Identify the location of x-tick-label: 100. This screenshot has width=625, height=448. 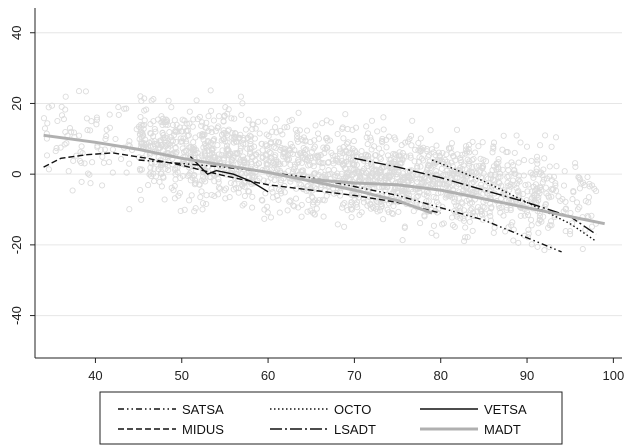
(614, 375).